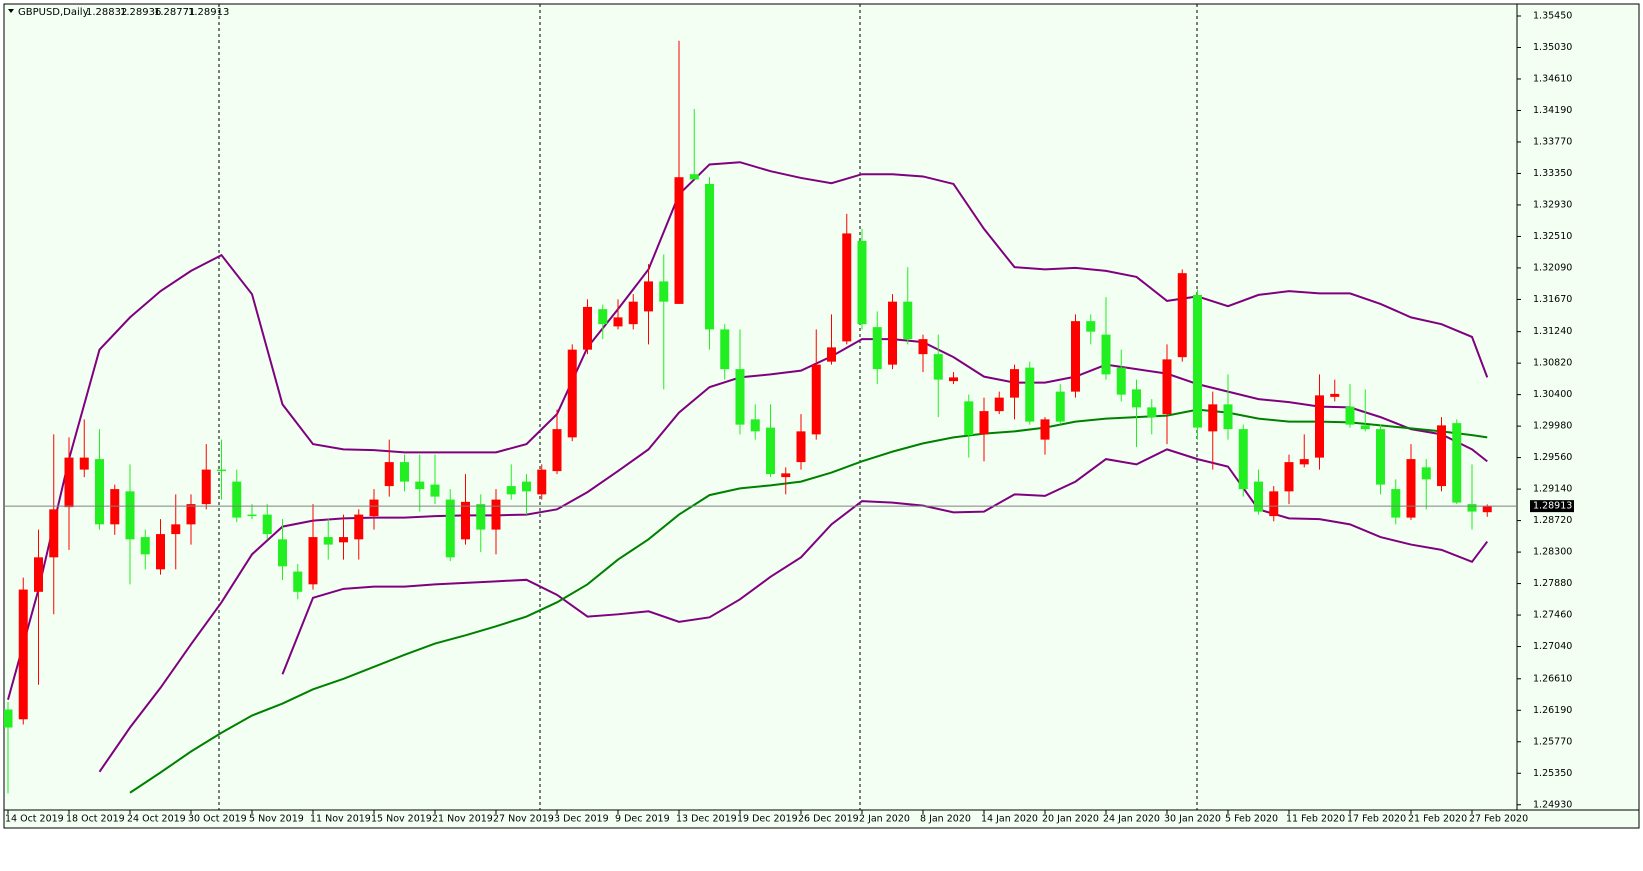  What do you see at coordinates (34, 819) in the screenshot?
I see `x-tick-label: 14 Oct 2019` at bounding box center [34, 819].